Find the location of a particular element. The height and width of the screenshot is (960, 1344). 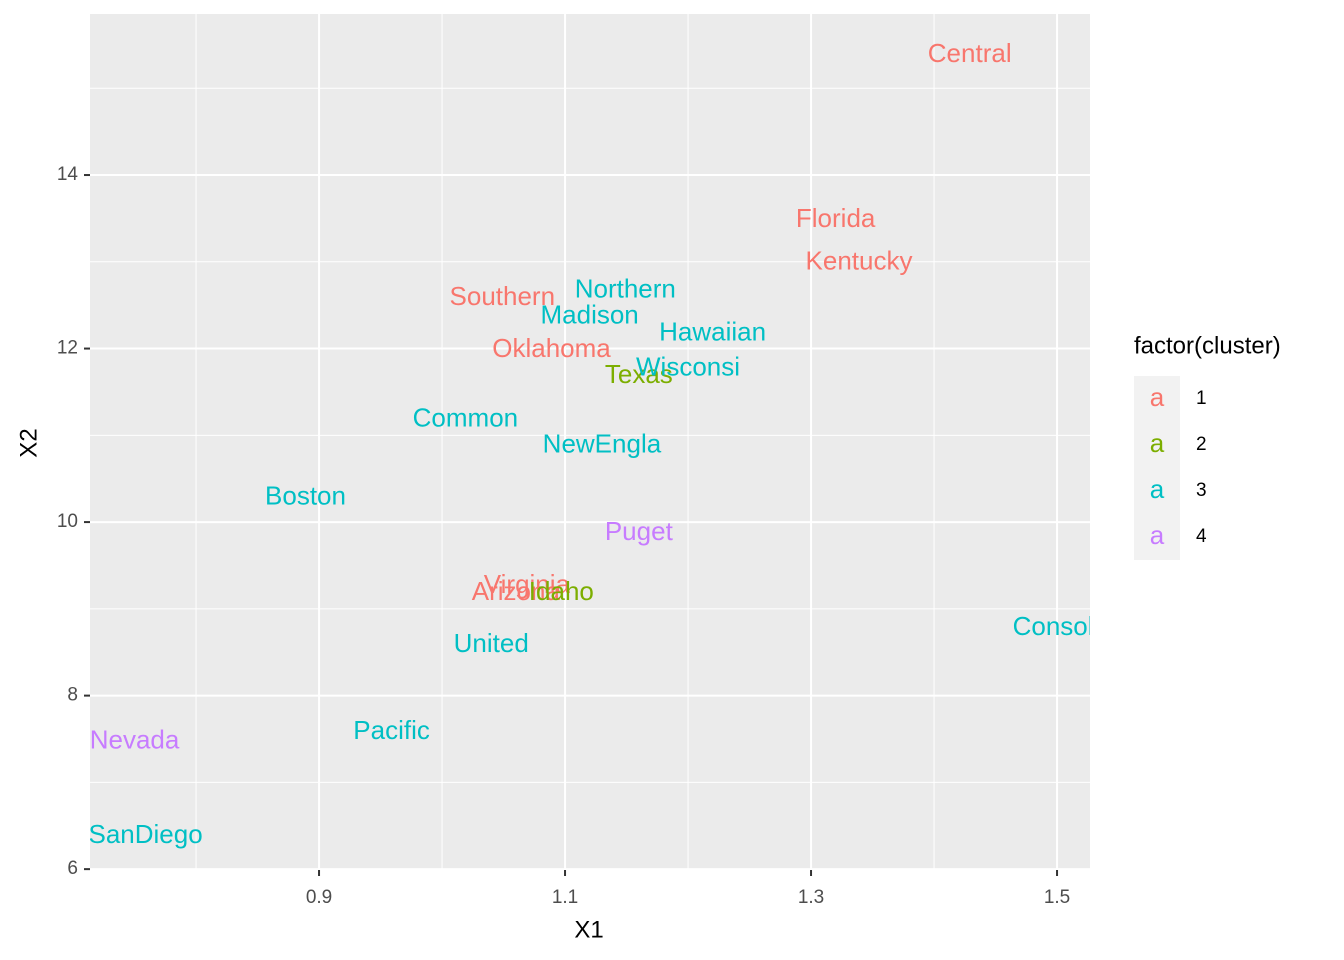

point-label: Consolid is located at coordinates (1063, 626).